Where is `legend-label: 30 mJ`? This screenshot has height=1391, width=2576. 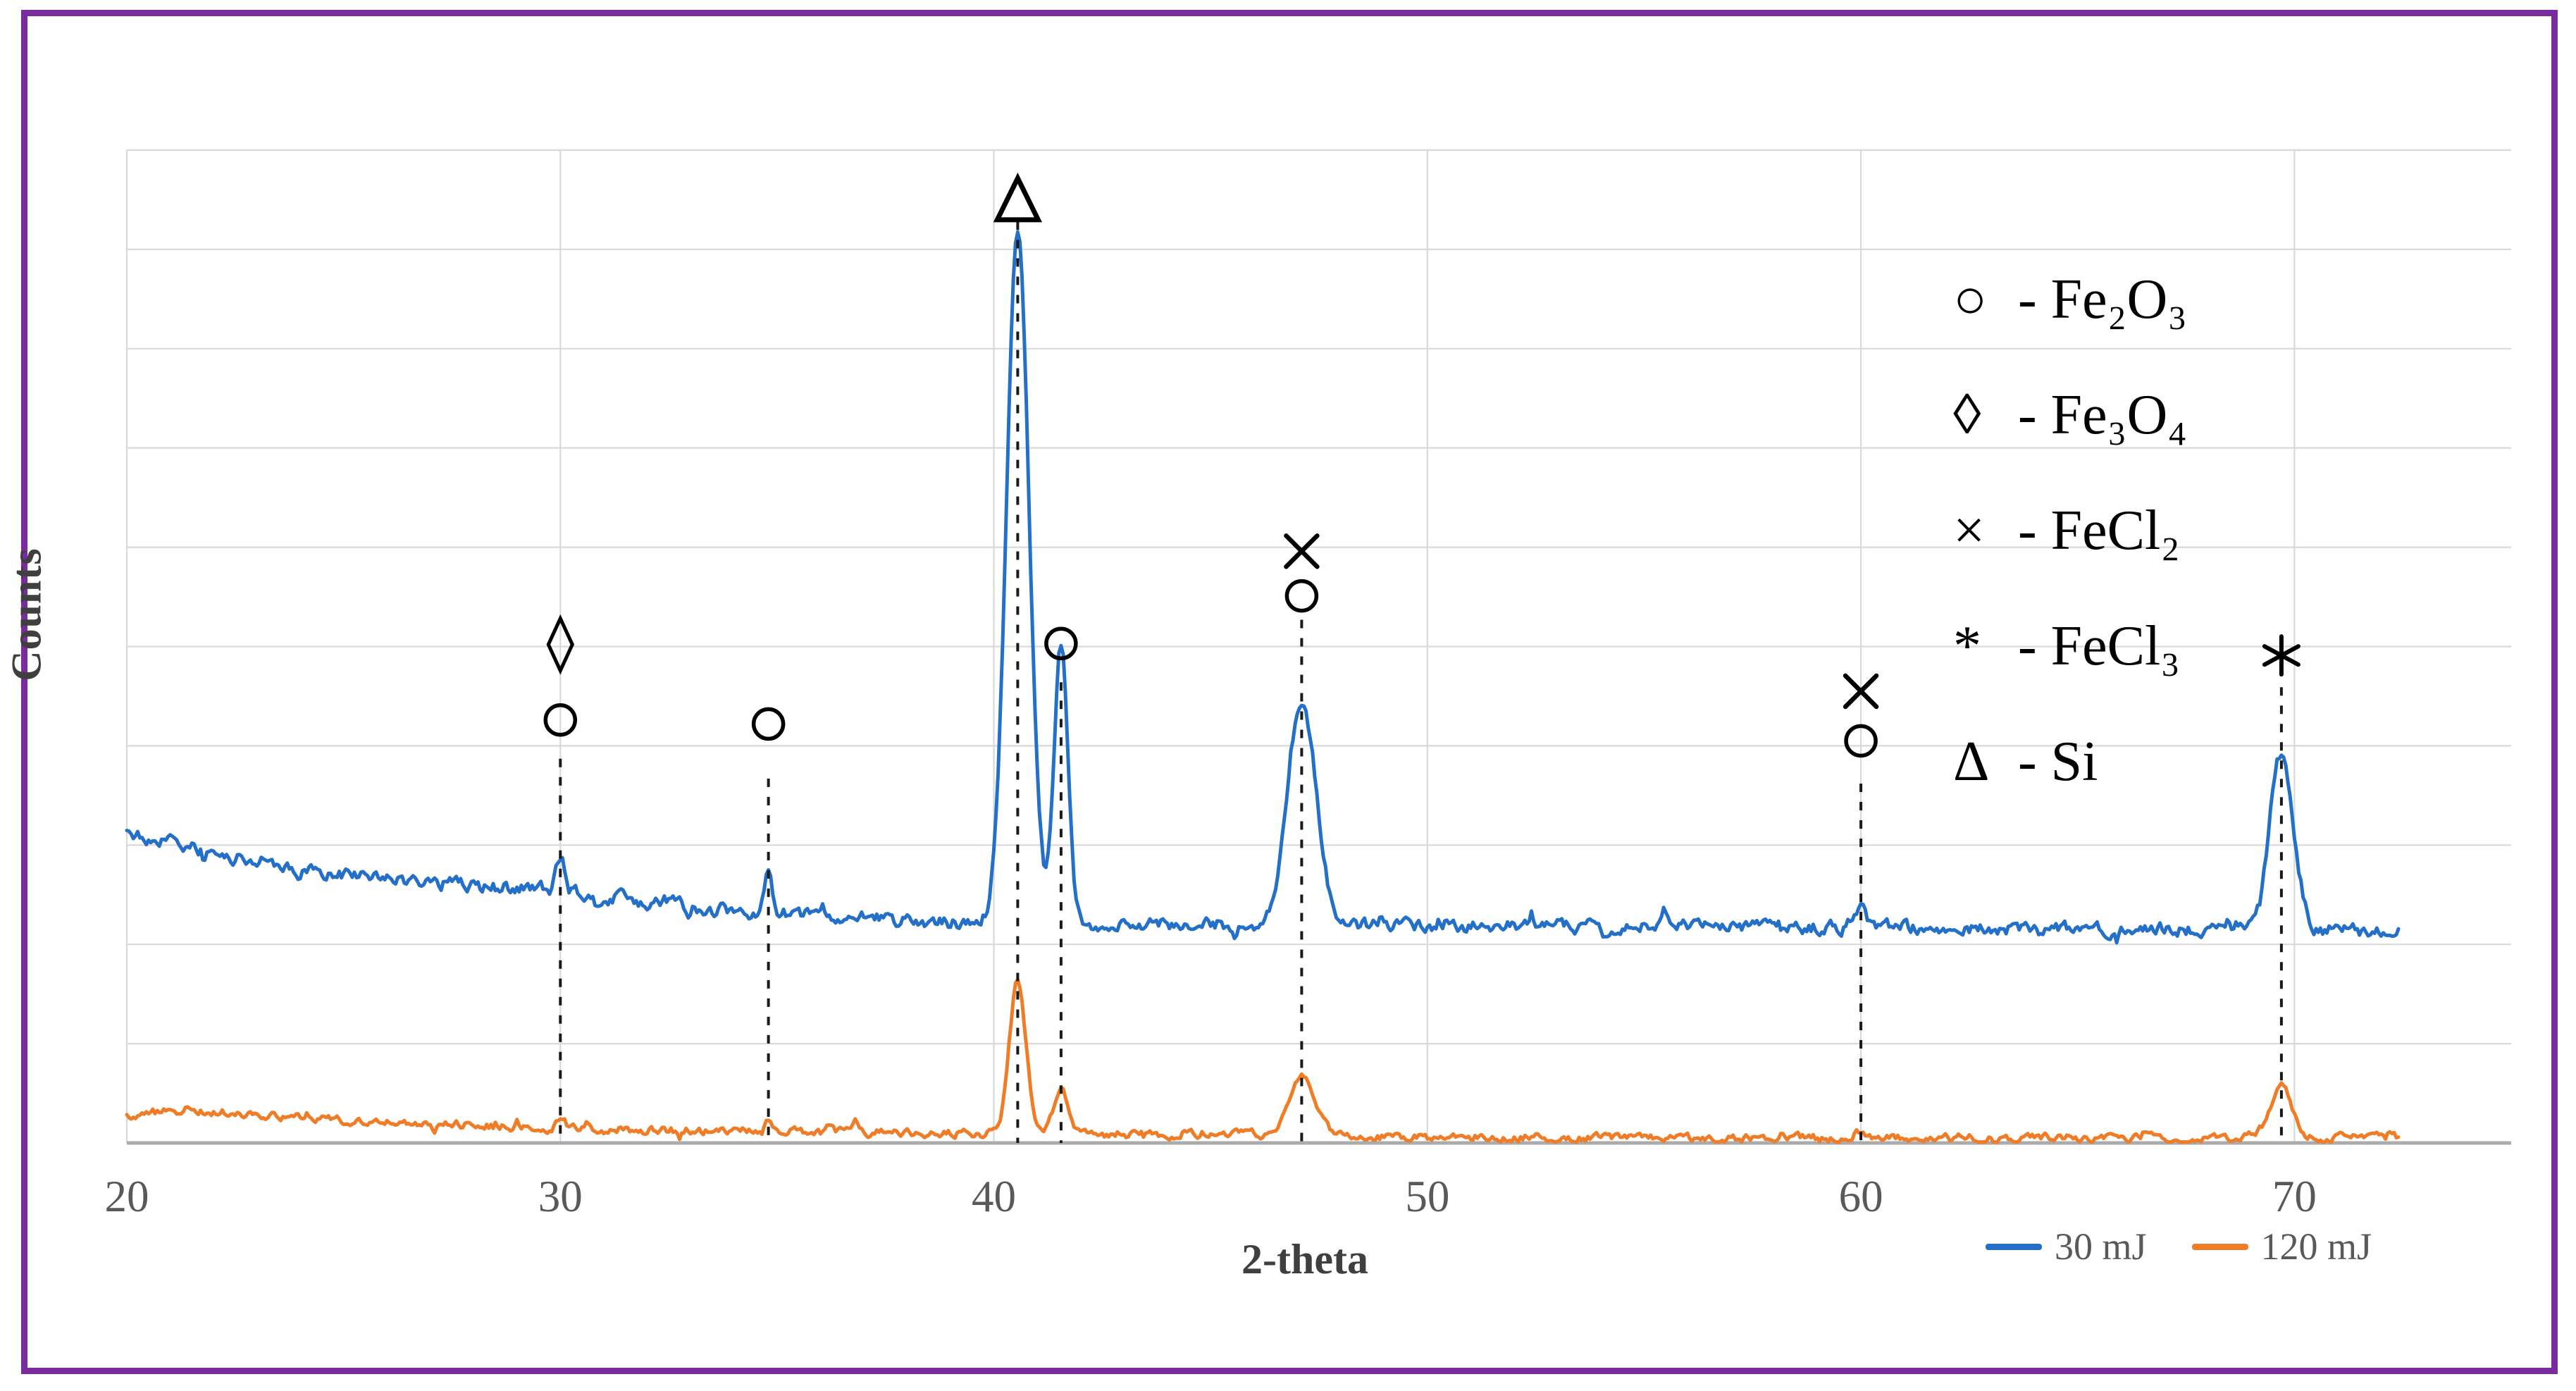
legend-label: 30 mJ is located at coordinates (2101, 1246).